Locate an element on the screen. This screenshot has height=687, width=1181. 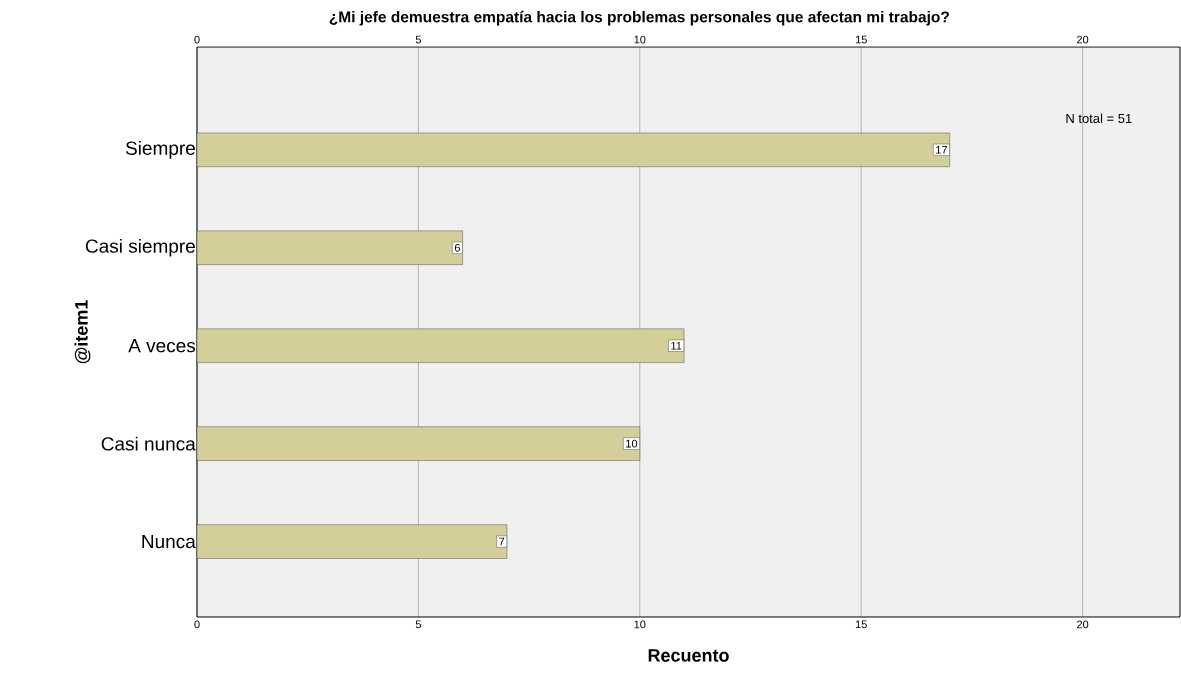
chart-title: ¿Mi jefe demuestra empatía hacia los problemas personales que afectan mi trabajo? is located at coordinates (639, 18).